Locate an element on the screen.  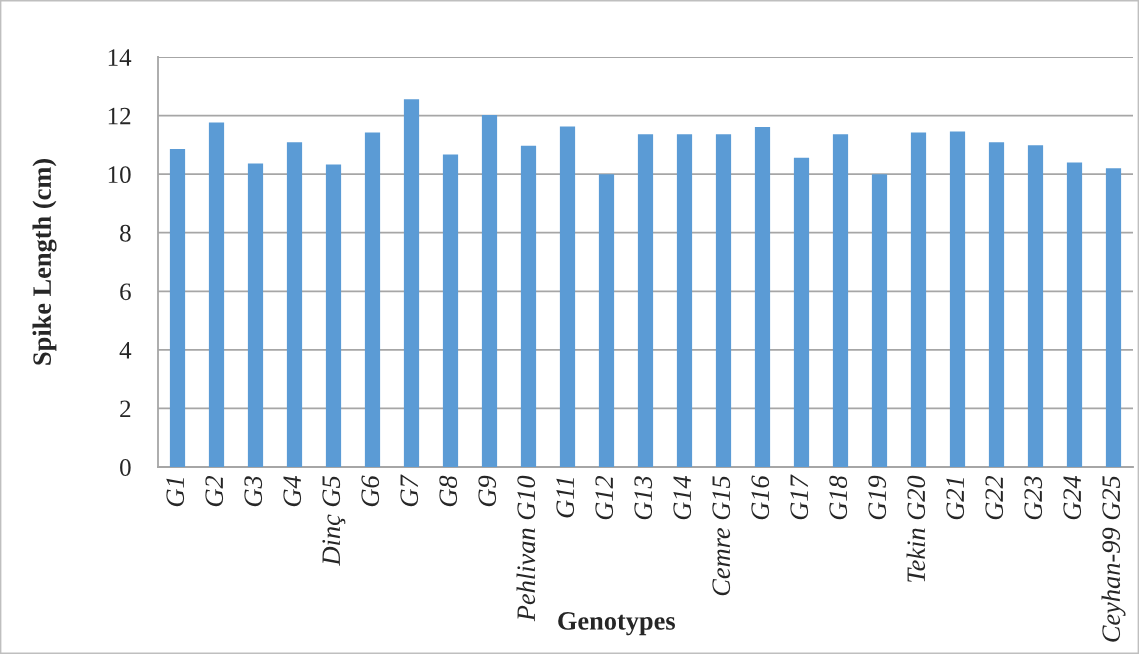
x-tick-label: G8 is located at coordinates (448, 491).